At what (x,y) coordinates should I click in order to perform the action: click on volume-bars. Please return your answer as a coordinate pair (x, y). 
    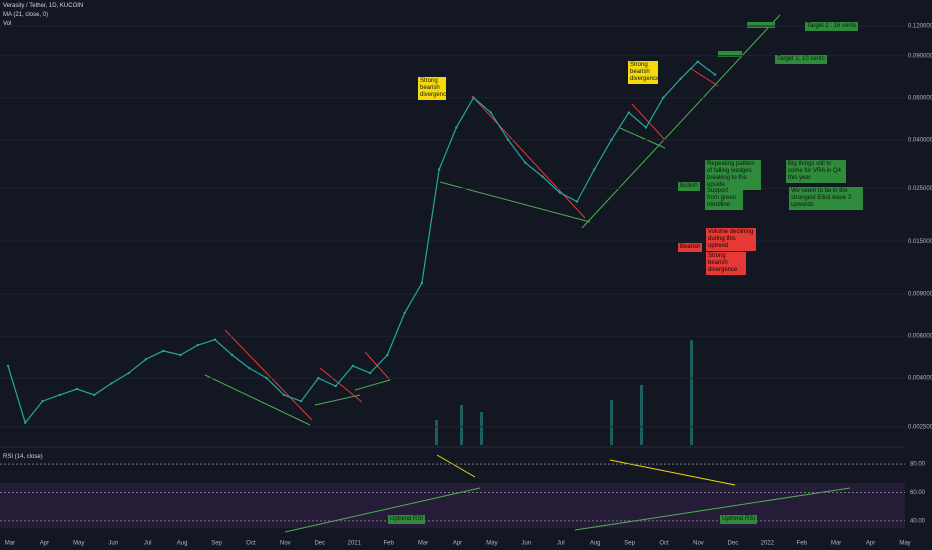
    Looking at the image, I should click on (564, 392).